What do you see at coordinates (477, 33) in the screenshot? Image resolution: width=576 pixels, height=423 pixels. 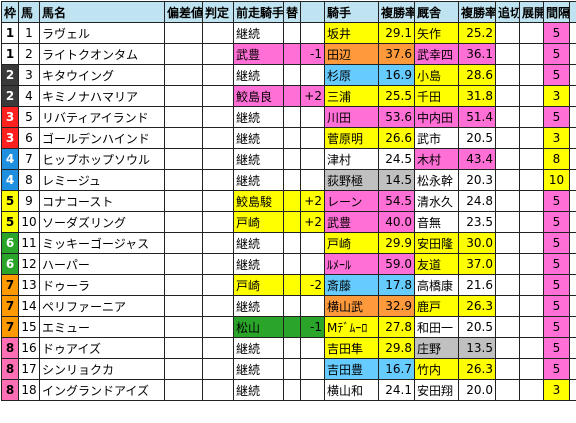 I see `trainer-place-rate: 25.2` at bounding box center [477, 33].